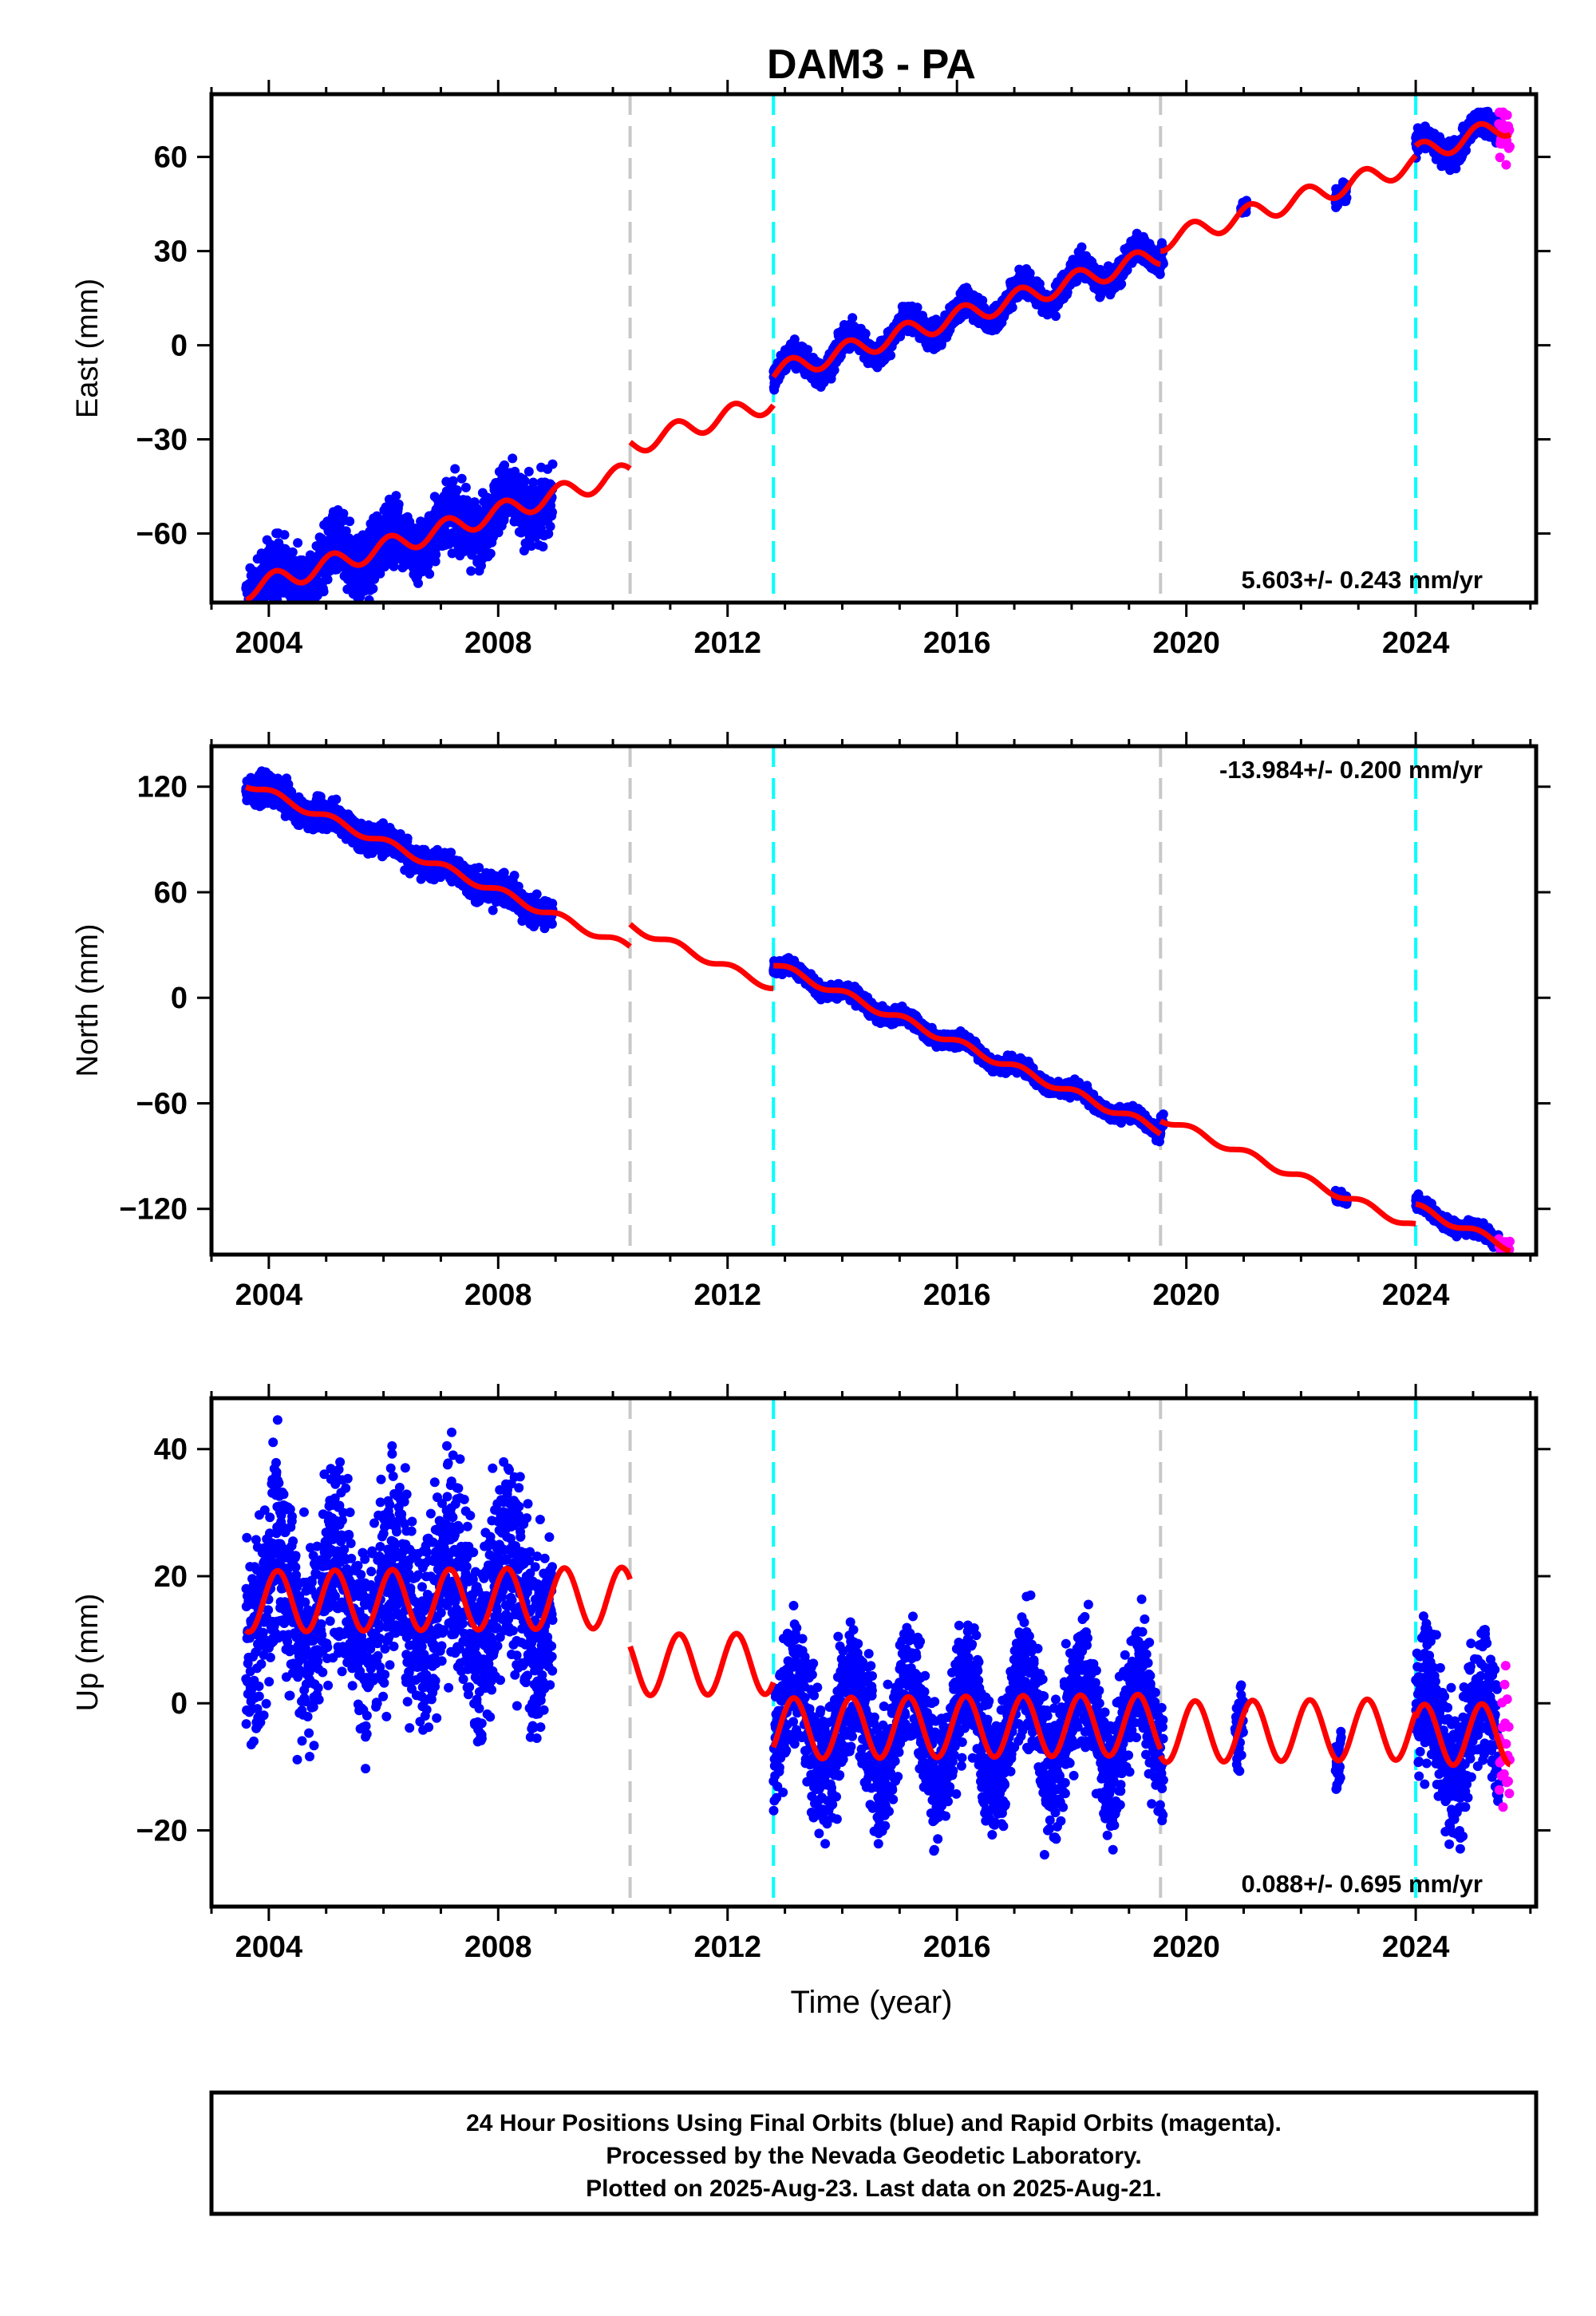 This screenshot has height=2316, width=1596. Describe the element at coordinates (871, 64) in the screenshot. I see `chart-title: DAM3 - PA` at that location.